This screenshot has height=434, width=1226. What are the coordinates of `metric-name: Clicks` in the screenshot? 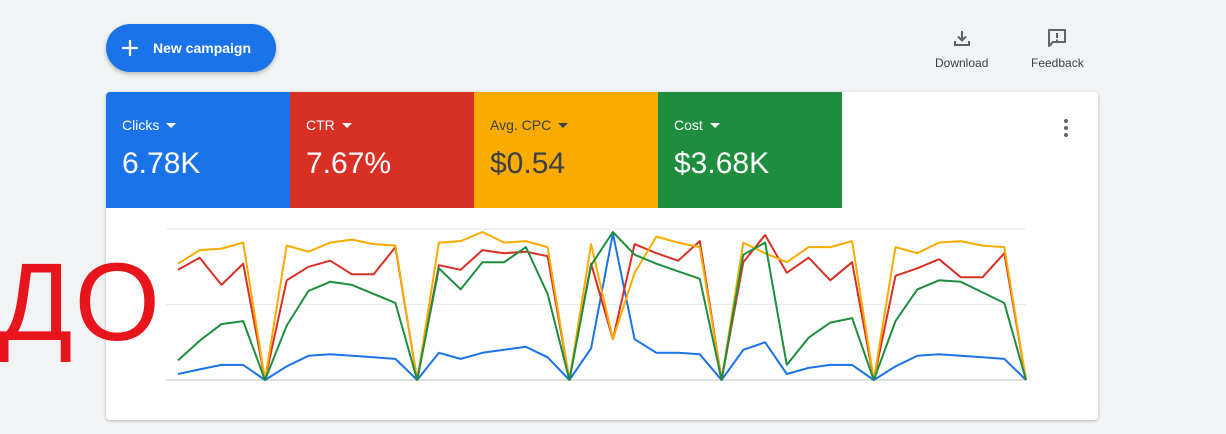 It's located at (149, 125).